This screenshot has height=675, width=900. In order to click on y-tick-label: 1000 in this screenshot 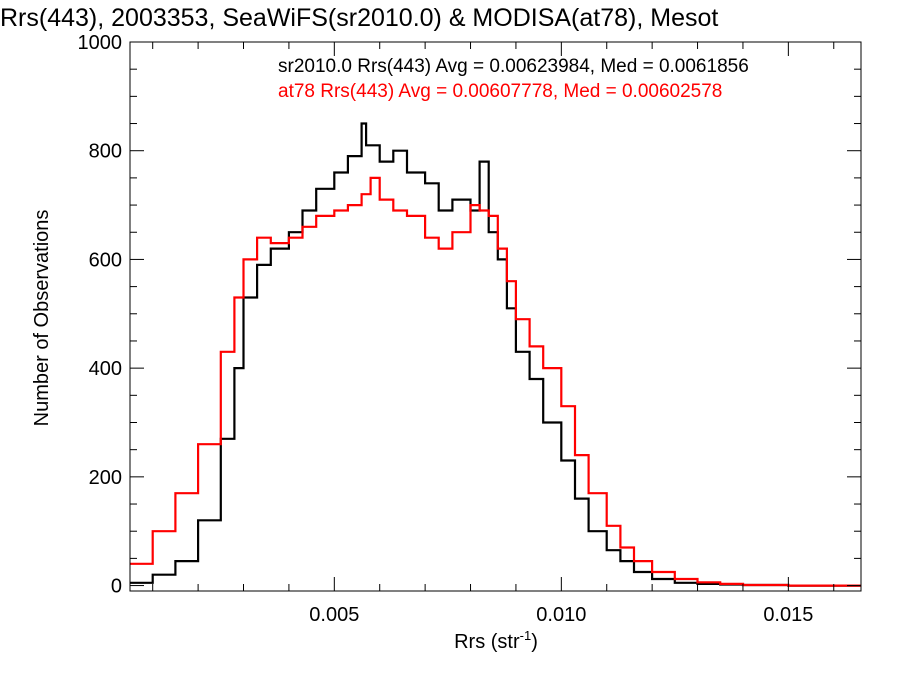, I will do `click(100, 43)`.